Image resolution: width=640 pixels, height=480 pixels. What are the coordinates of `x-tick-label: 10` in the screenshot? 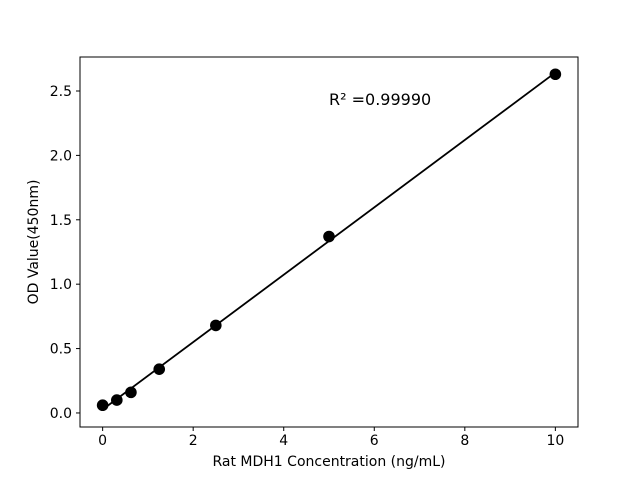 It's located at (555, 441).